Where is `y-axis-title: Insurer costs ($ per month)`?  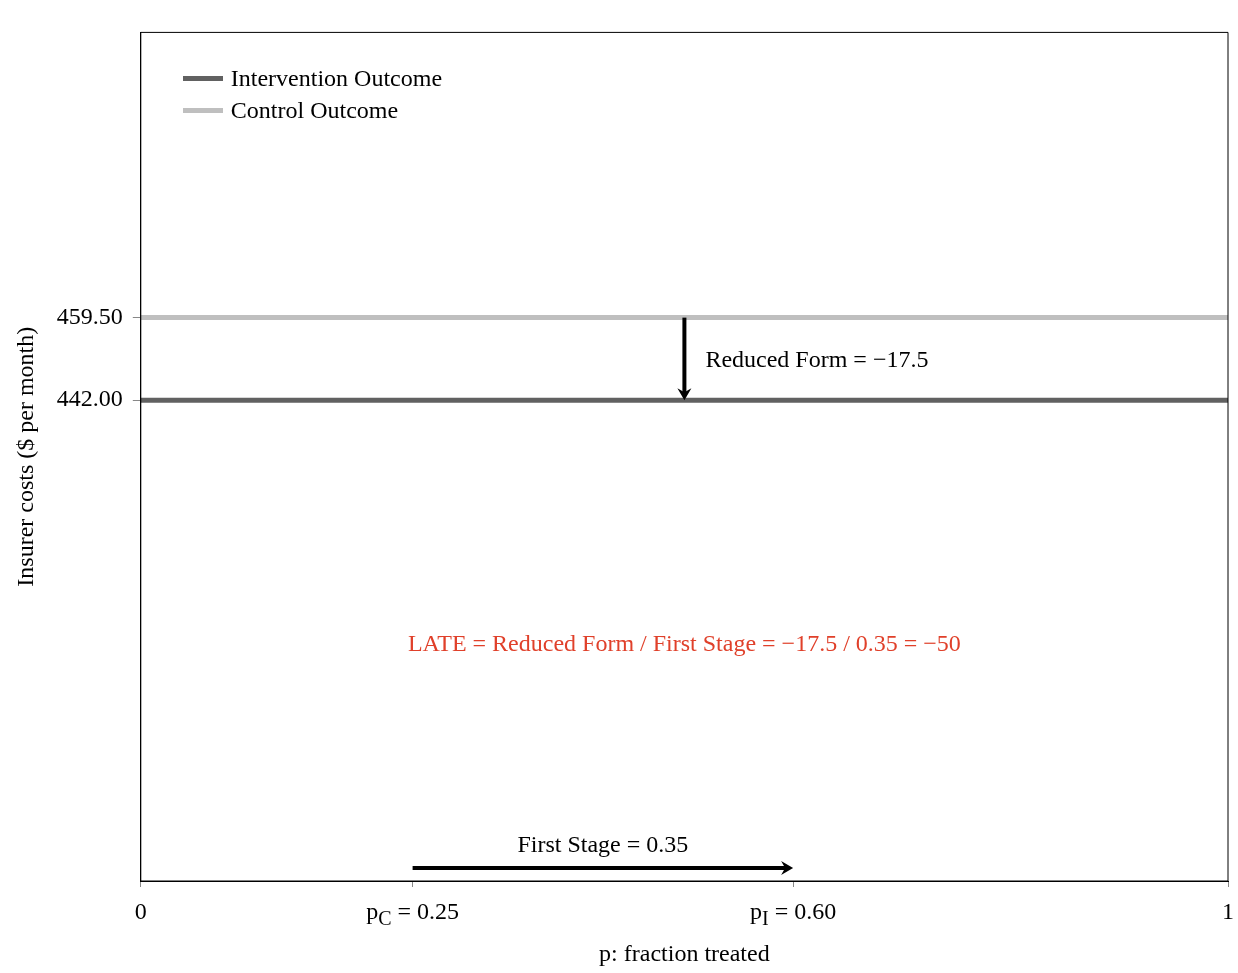
y-axis-title: Insurer costs ($ per month) is located at coordinates (24, 456).